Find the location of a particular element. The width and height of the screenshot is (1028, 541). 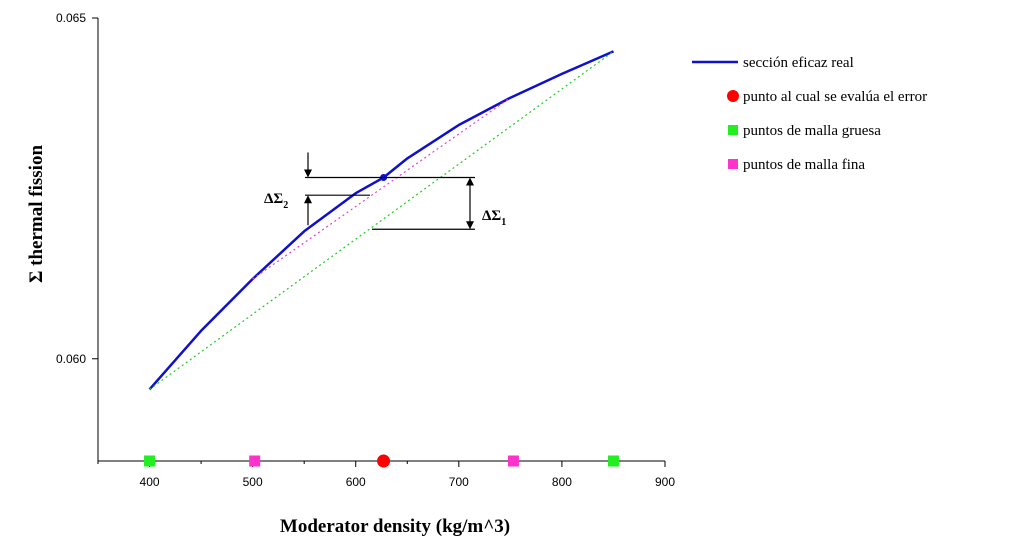

legend-label-real: sección eficaz real is located at coordinates (798, 63).